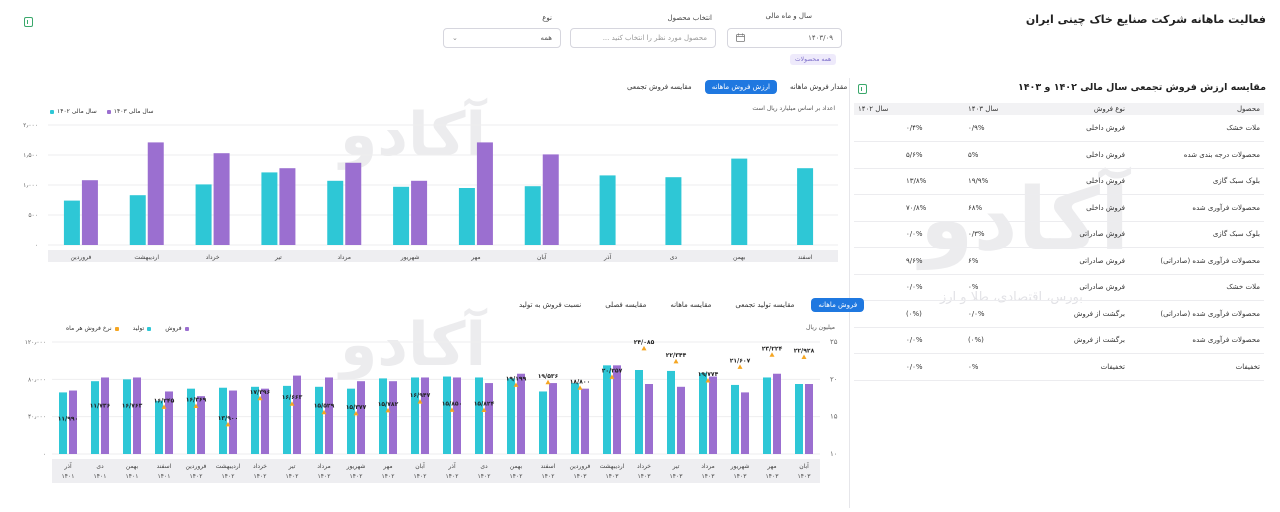 This screenshot has width=1280, height=512. I want to click on legend-item-rate: نرخ فروش هر ماه, so click(92, 328).